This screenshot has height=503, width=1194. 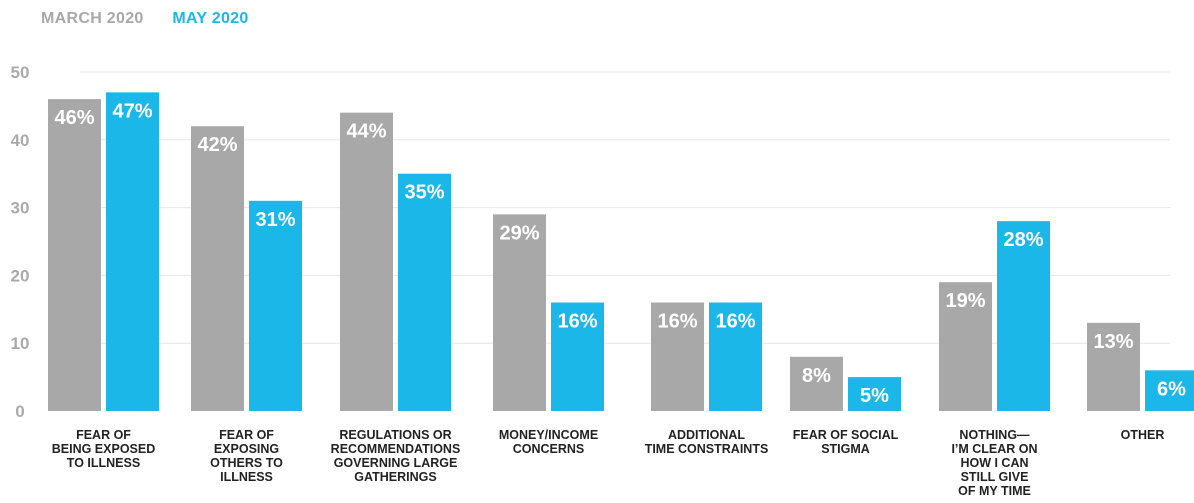 What do you see at coordinates (994, 463) in the screenshot?
I see `category-label: HOW I CAN` at bounding box center [994, 463].